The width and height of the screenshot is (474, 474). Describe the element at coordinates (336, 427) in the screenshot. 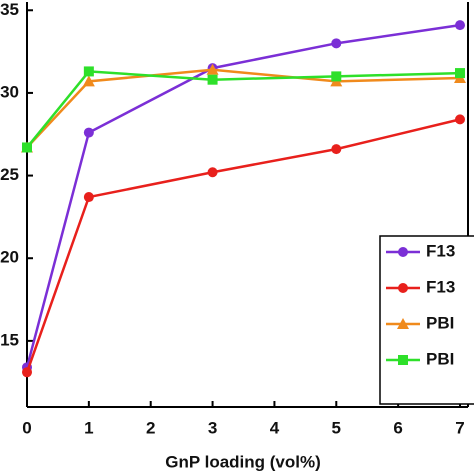

I see `x-tick-label: 5` at that location.